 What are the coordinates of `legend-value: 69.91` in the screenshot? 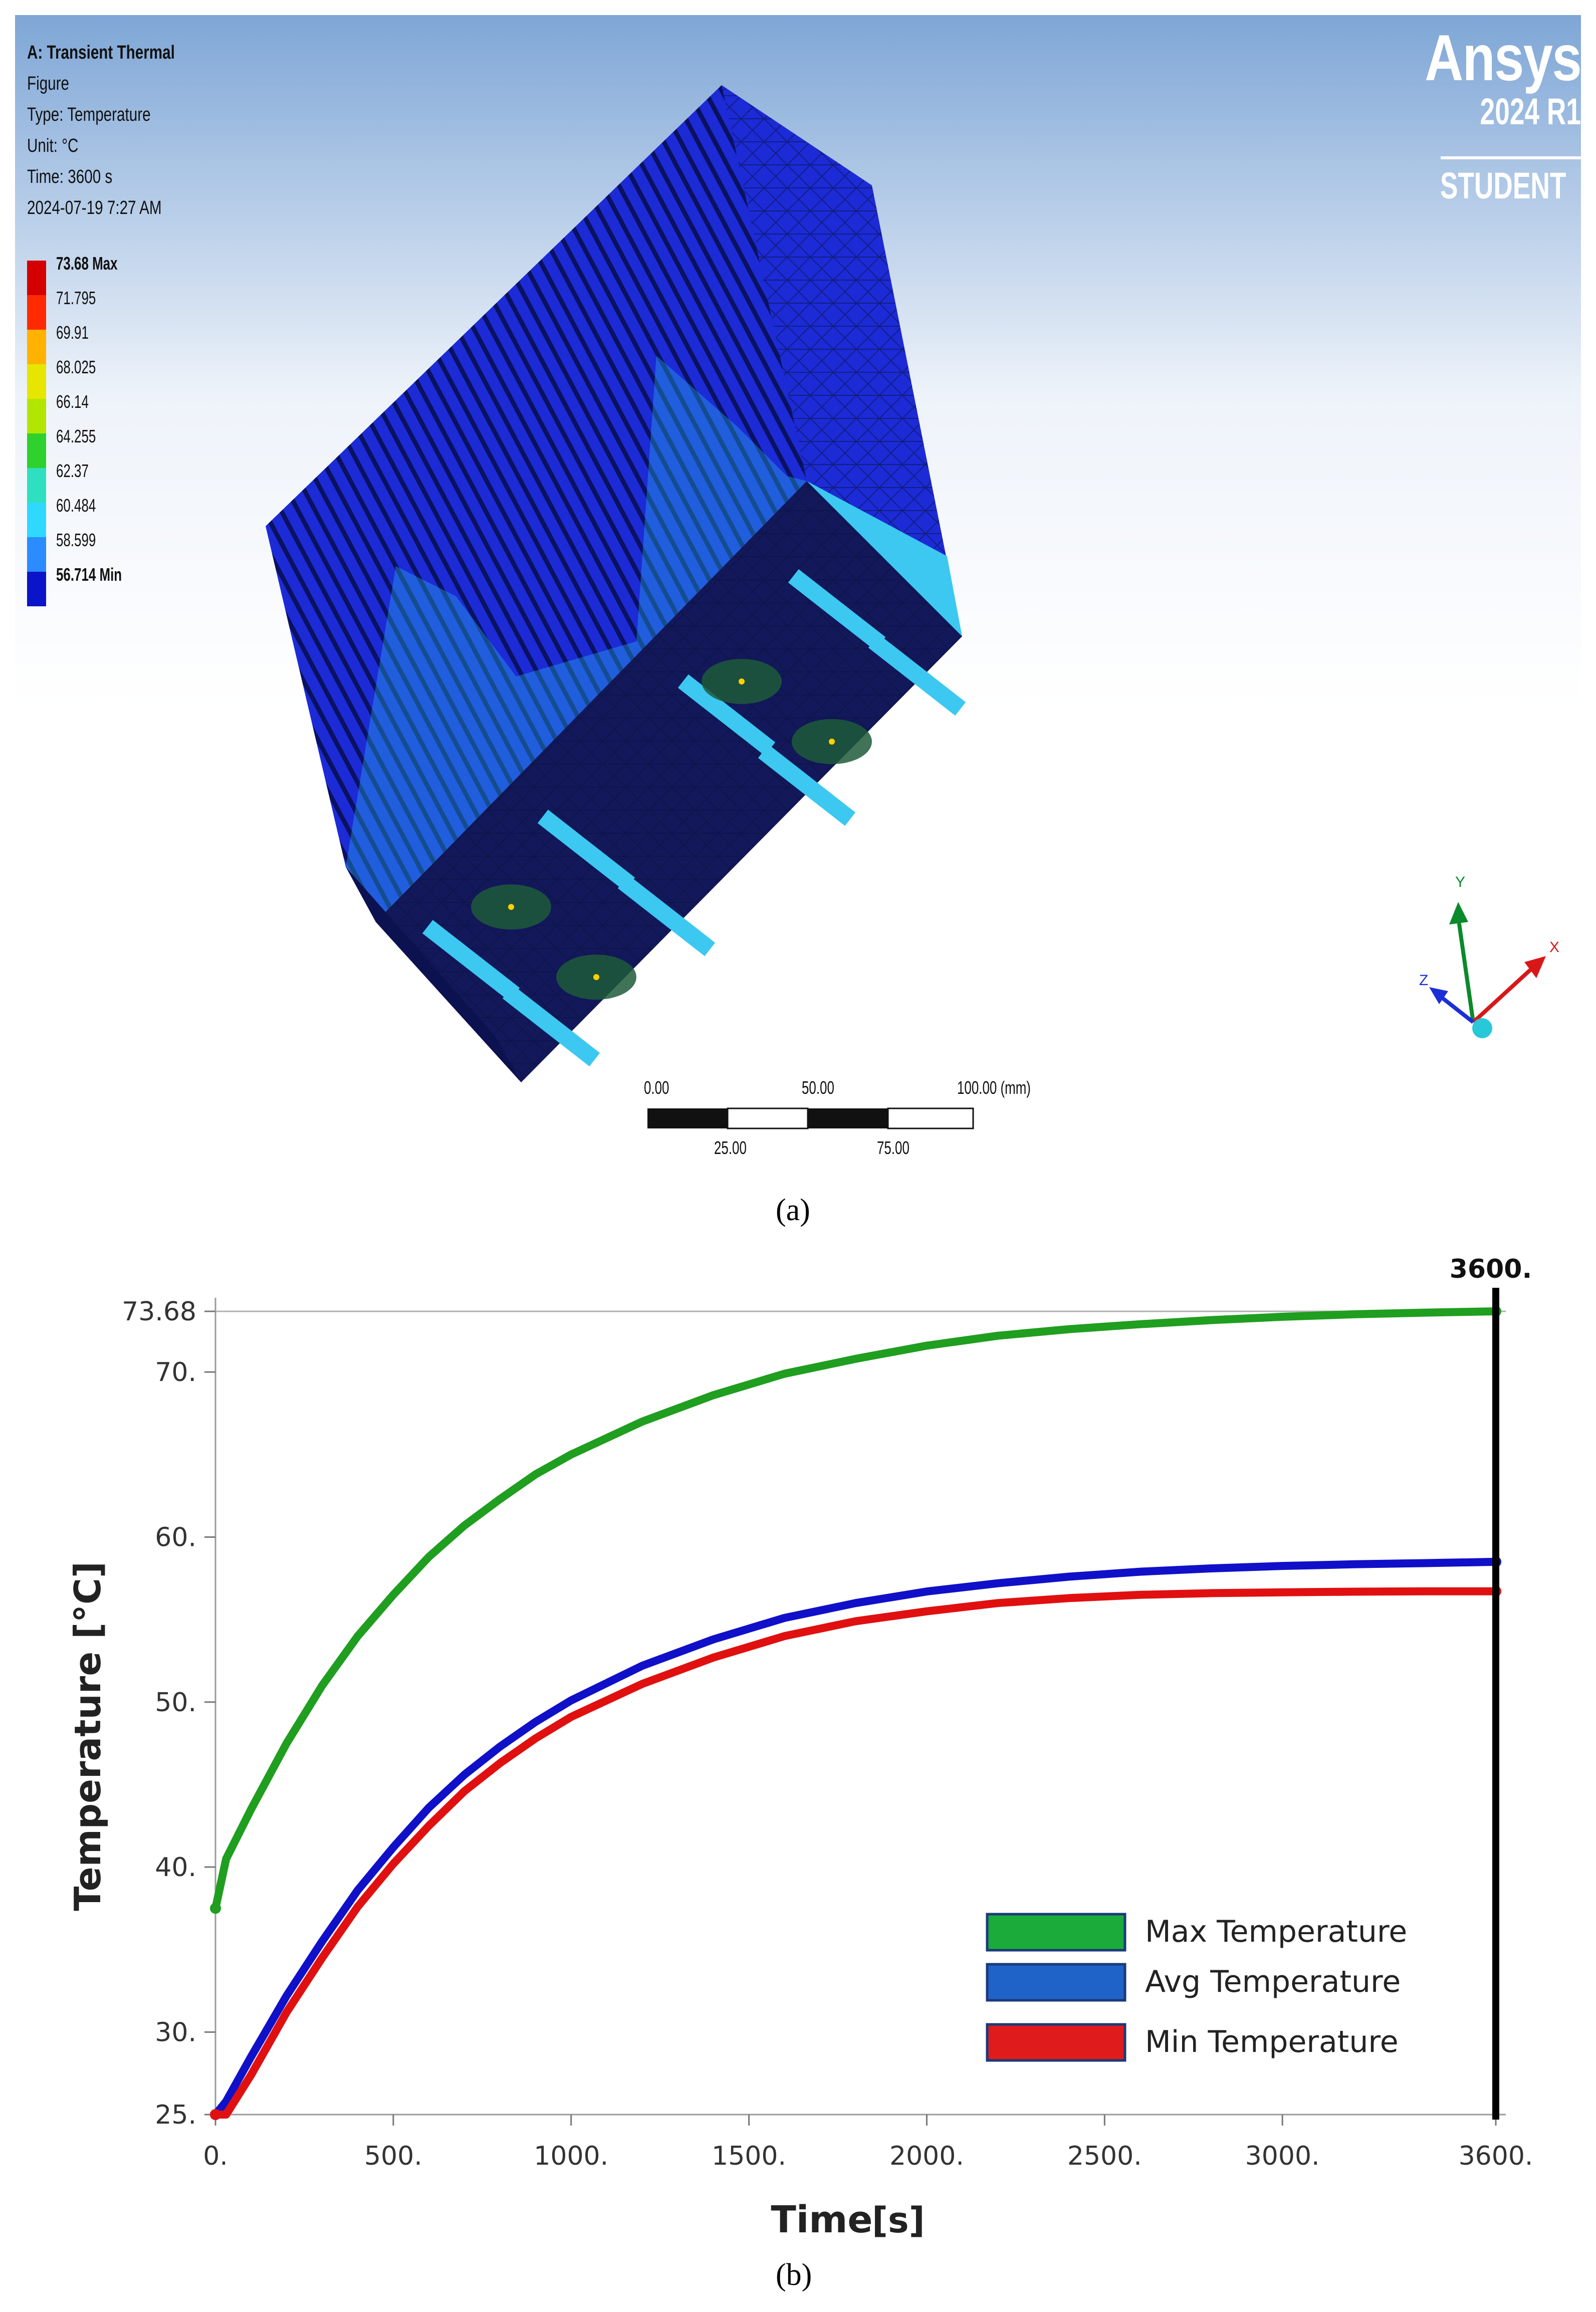 It's located at (72, 332).